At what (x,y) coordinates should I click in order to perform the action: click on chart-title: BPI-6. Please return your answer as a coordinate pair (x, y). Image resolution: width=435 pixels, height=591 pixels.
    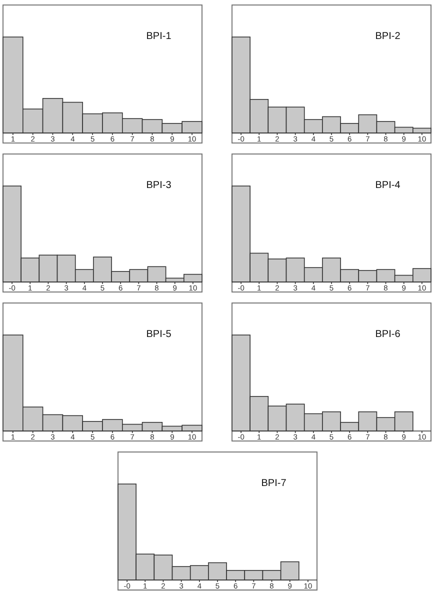
    Looking at the image, I should click on (388, 334).